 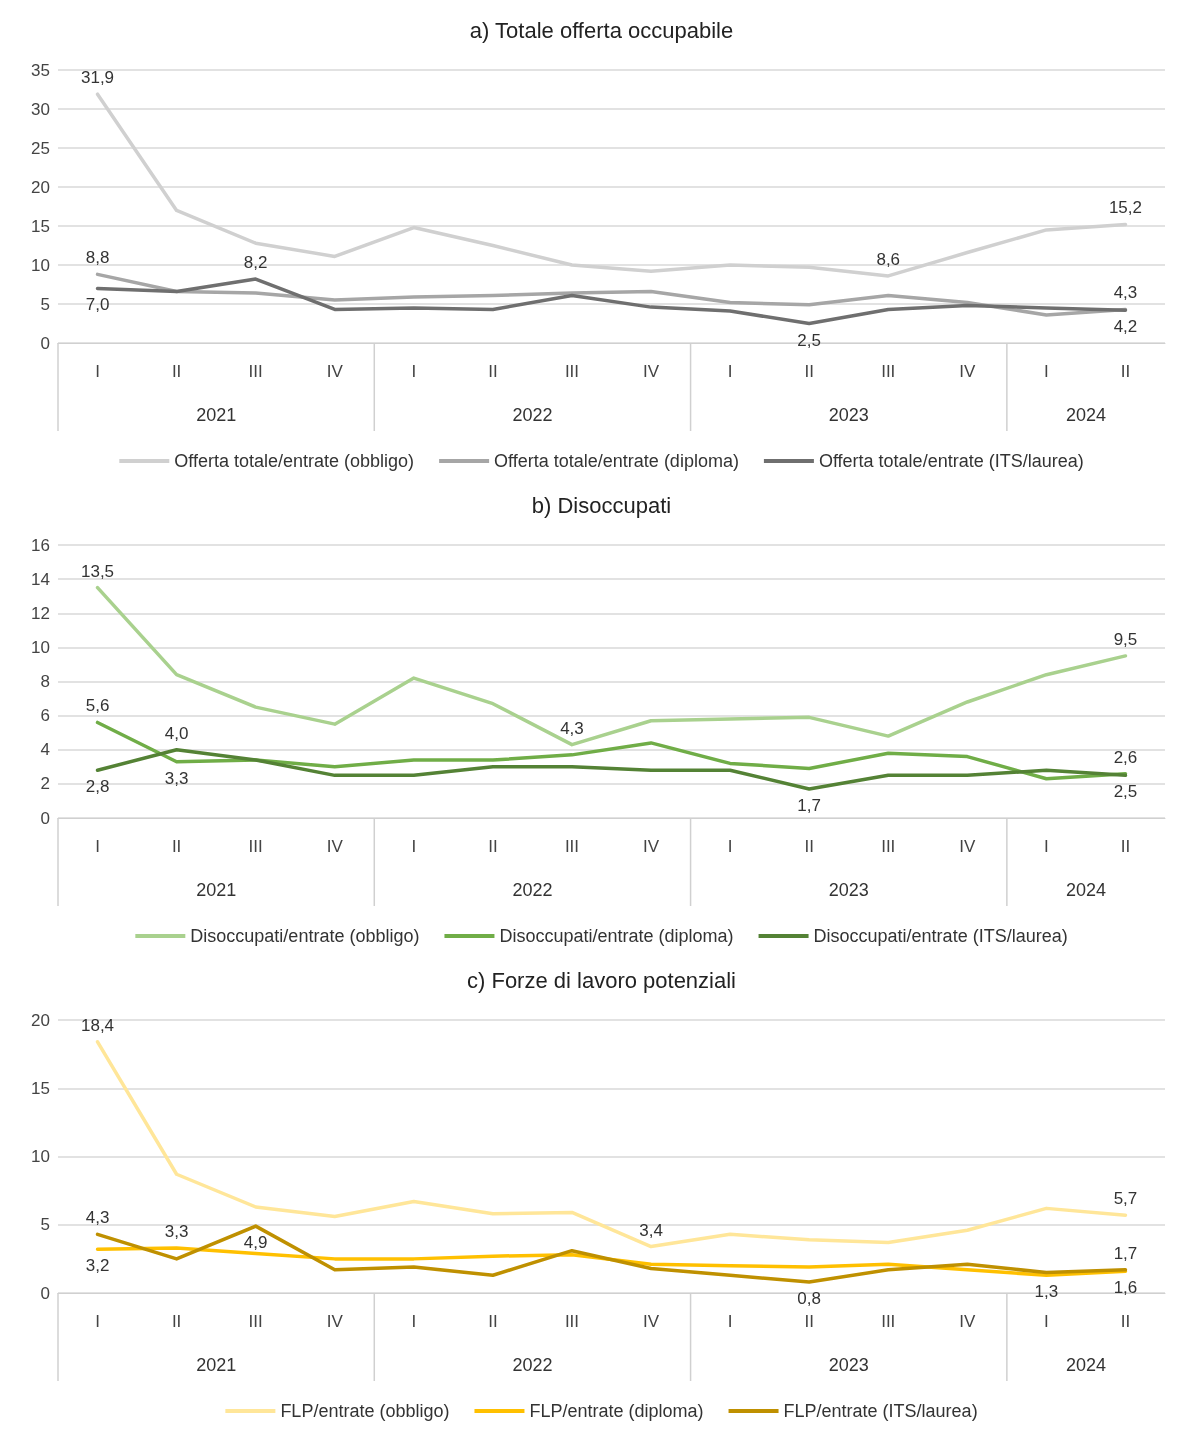 What do you see at coordinates (294, 461) in the screenshot?
I see `legend-label: Offerta totale/entrate (obbligo)` at bounding box center [294, 461].